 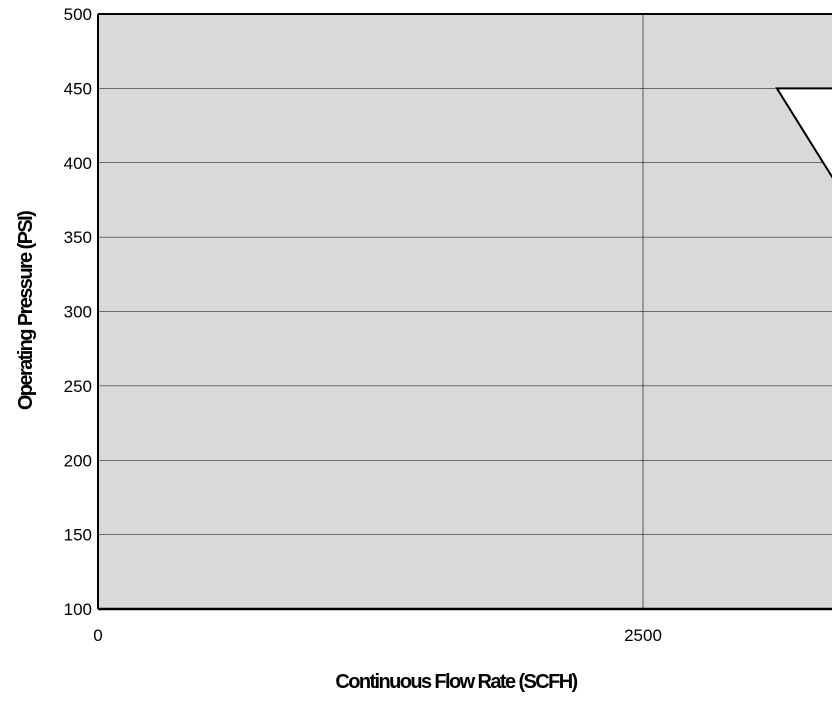 I want to click on y-tick-label: 350, so click(x=78, y=237).